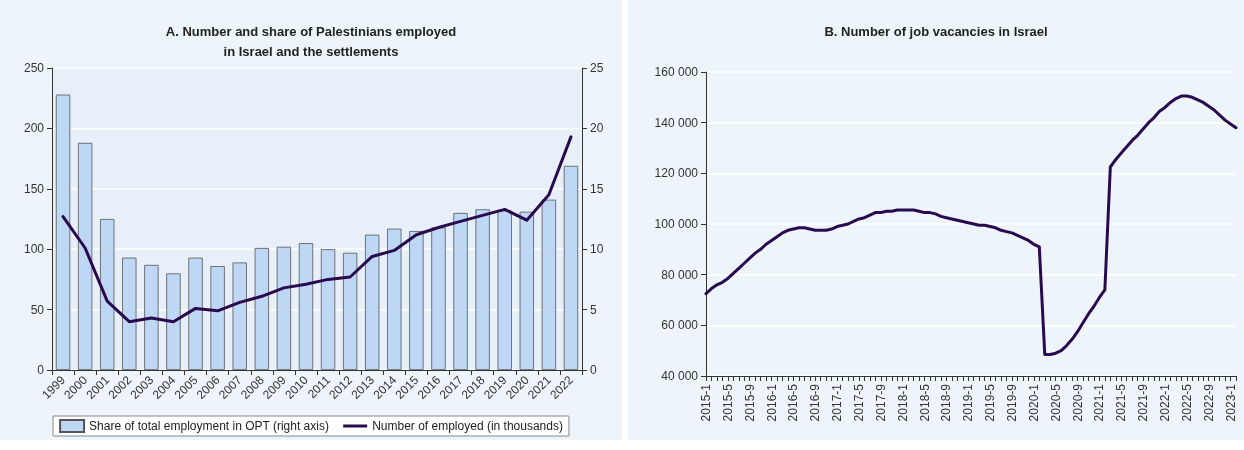  What do you see at coordinates (1121, 402) in the screenshot?
I see `x-tick-label: 2021-5` at bounding box center [1121, 402].